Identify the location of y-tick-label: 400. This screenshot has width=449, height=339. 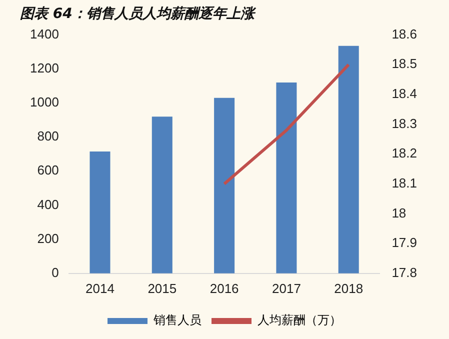
(48, 204).